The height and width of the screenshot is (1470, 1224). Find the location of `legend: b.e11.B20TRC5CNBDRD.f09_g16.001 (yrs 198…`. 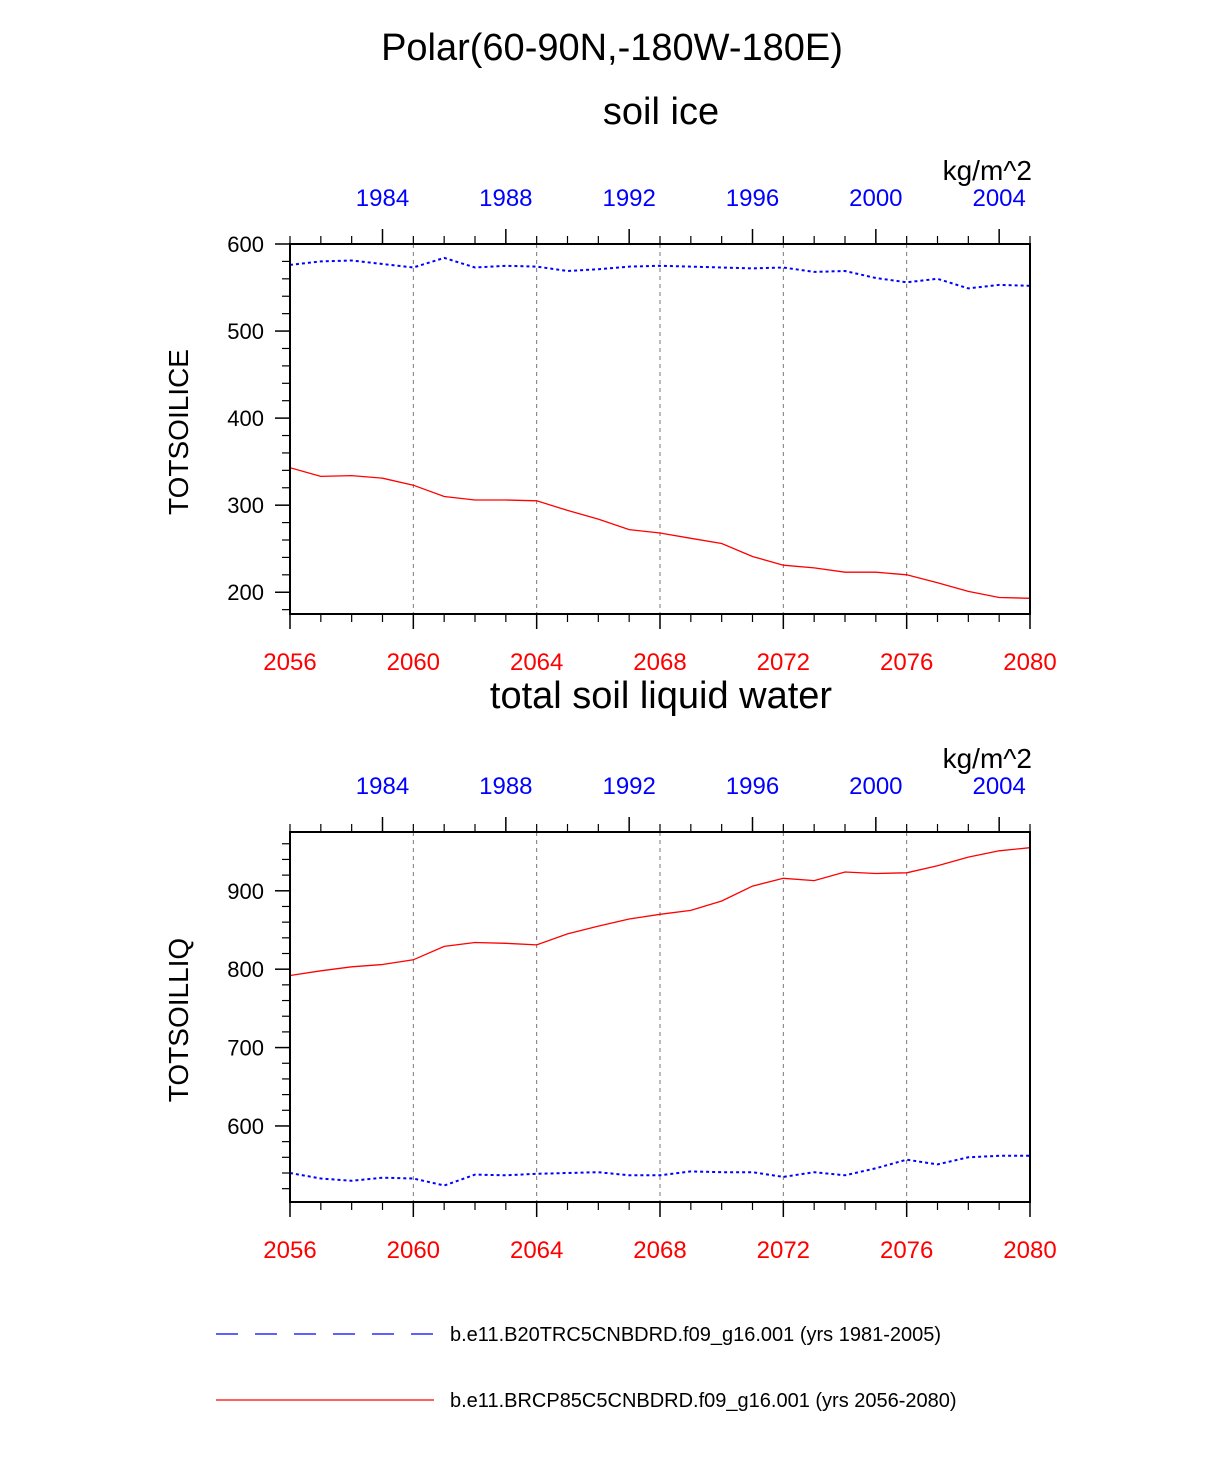

legend: b.e11.B20TRC5CNBDRD.f09_g16.001 (yrs 198… is located at coordinates (586, 1368).